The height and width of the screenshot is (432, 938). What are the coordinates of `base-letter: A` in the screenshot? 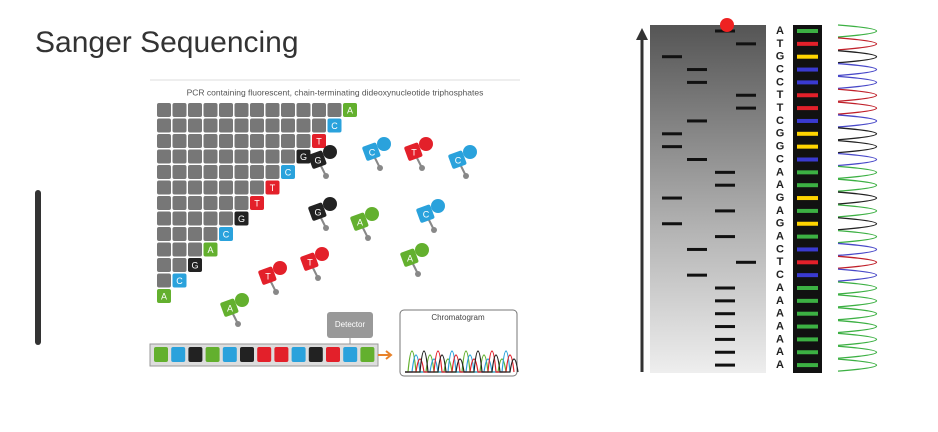 It's located at (164, 296).